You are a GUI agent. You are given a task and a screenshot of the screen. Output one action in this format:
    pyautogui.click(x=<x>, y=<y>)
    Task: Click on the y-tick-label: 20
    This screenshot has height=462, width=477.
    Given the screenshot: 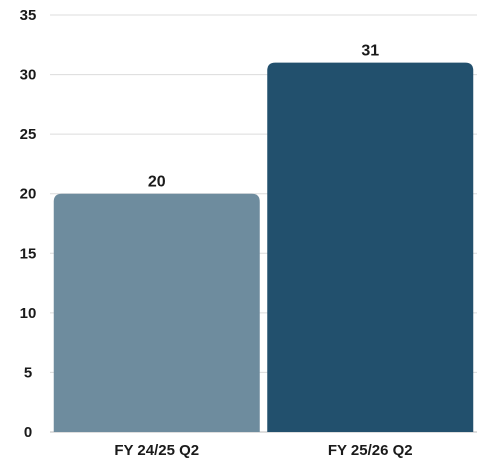 What is the action you would take?
    pyautogui.click(x=28, y=194)
    